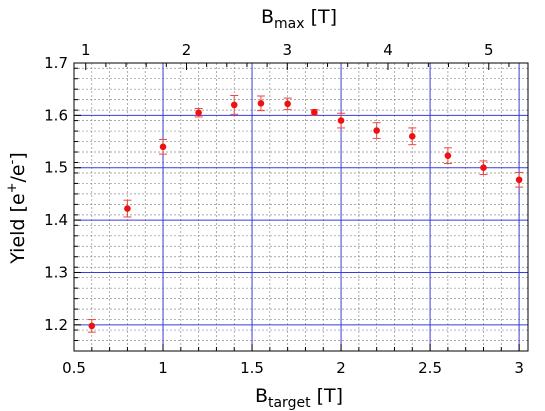 This screenshot has height=411, width=545. Describe the element at coordinates (341, 368) in the screenshot. I see `x-tick-label: 2` at that location.